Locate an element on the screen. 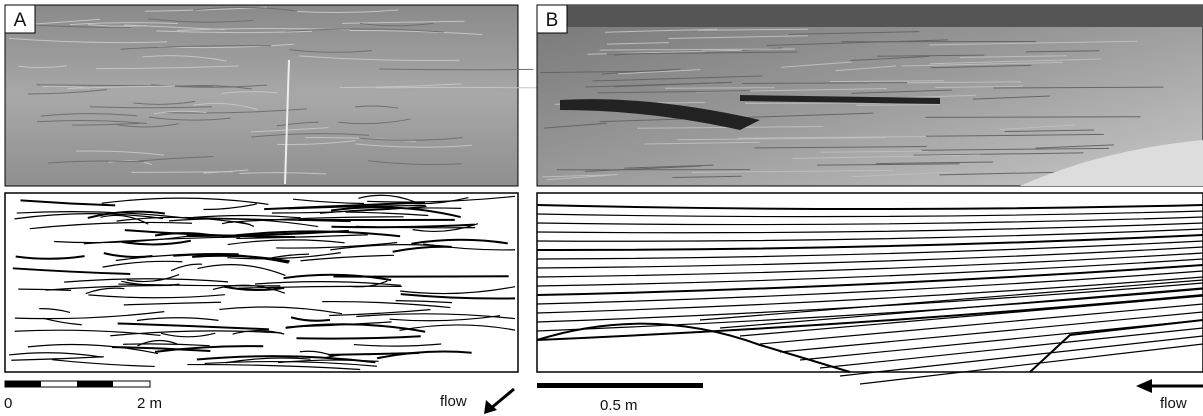 The width and height of the screenshot is (1203, 416). panel-label: A is located at coordinates (20, 20).